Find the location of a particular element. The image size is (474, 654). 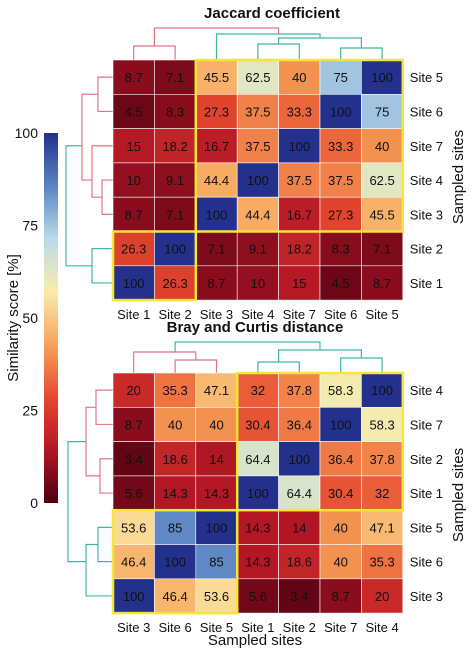

cell-value-label: 10 is located at coordinates (258, 283).